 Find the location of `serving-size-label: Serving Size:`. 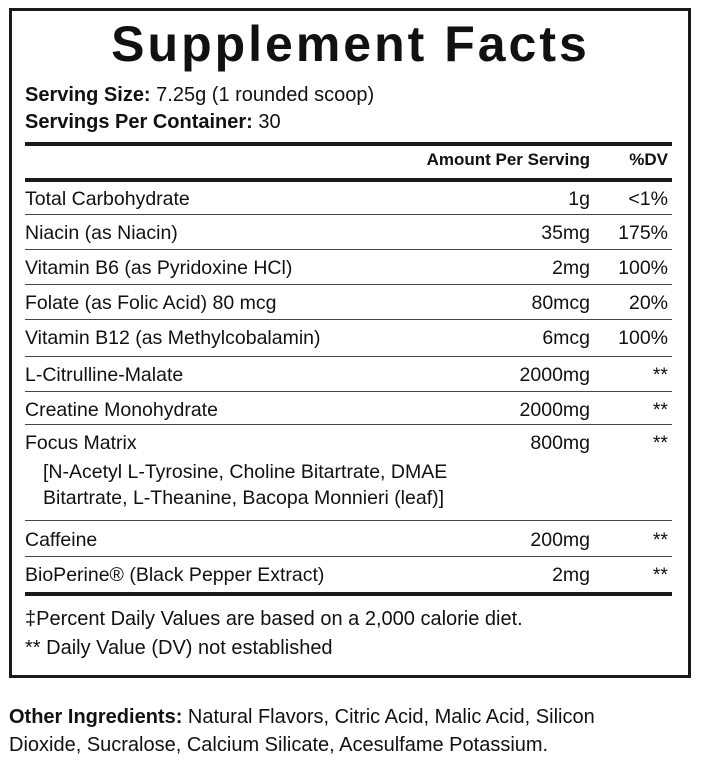

serving-size-label: Serving Size: is located at coordinates (88, 95).